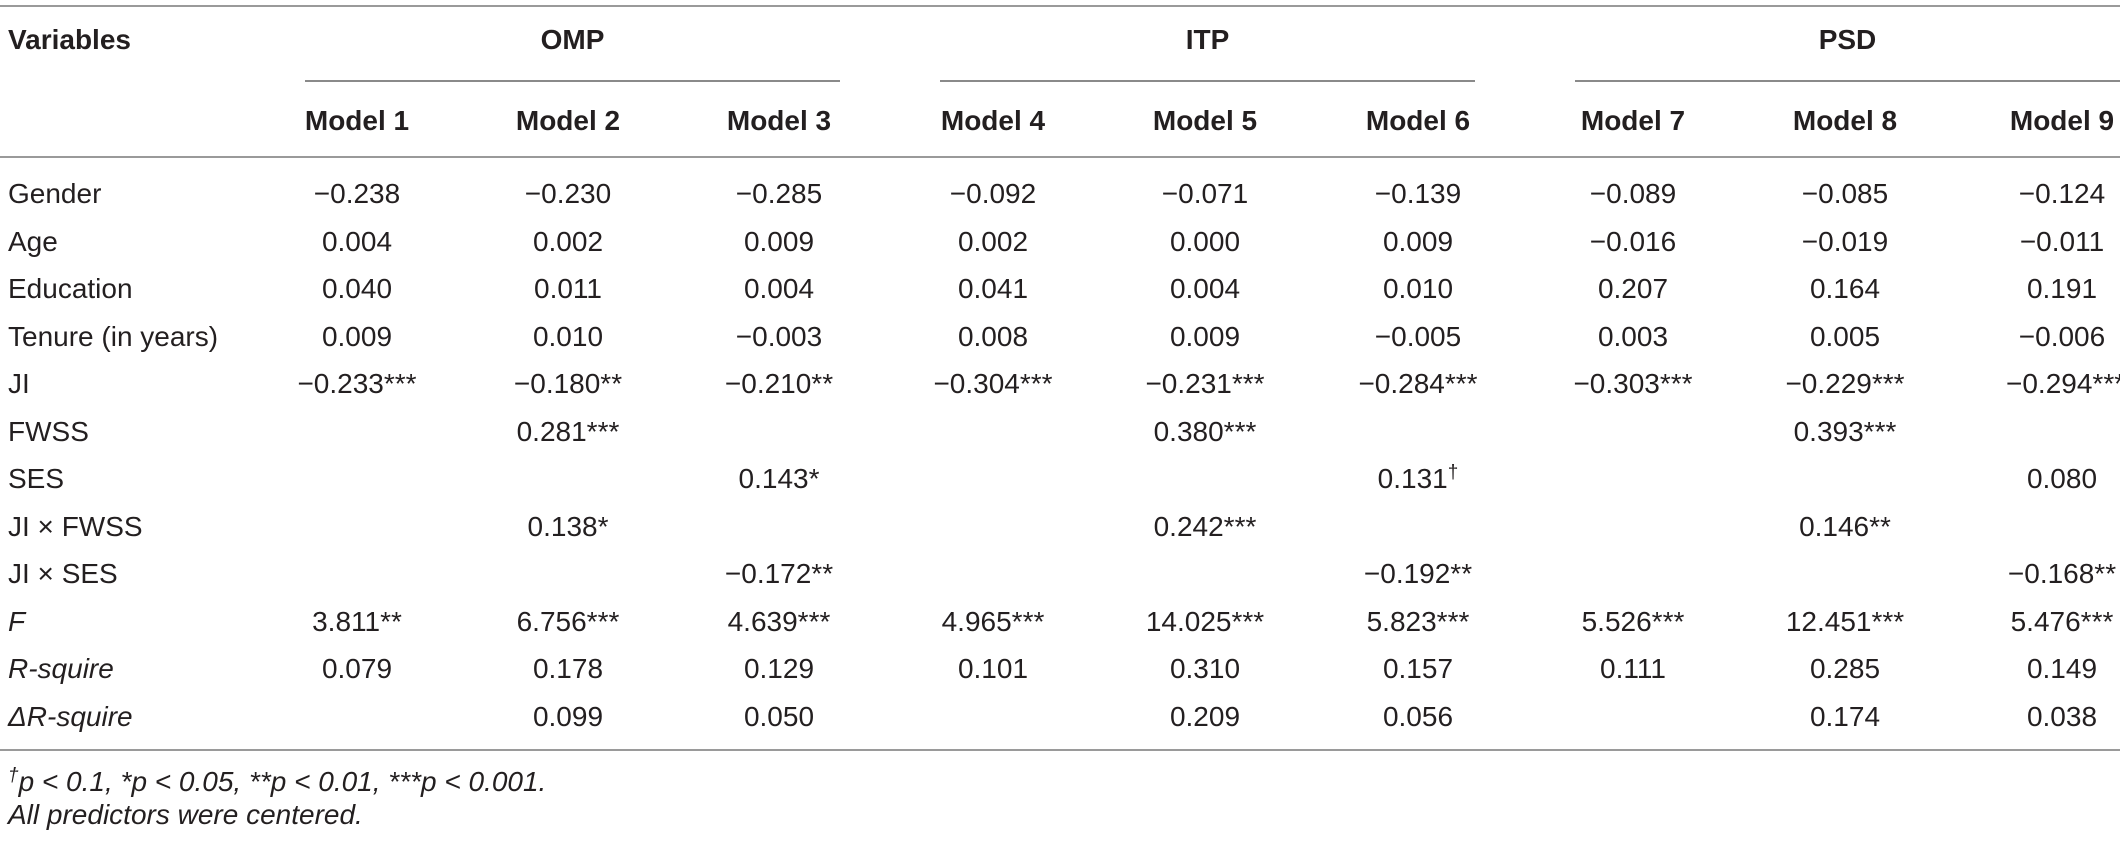 Image resolution: width=2120 pixels, height=841 pixels. What do you see at coordinates (779, 621) in the screenshot?
I see `table-cell: 4.639***` at bounding box center [779, 621].